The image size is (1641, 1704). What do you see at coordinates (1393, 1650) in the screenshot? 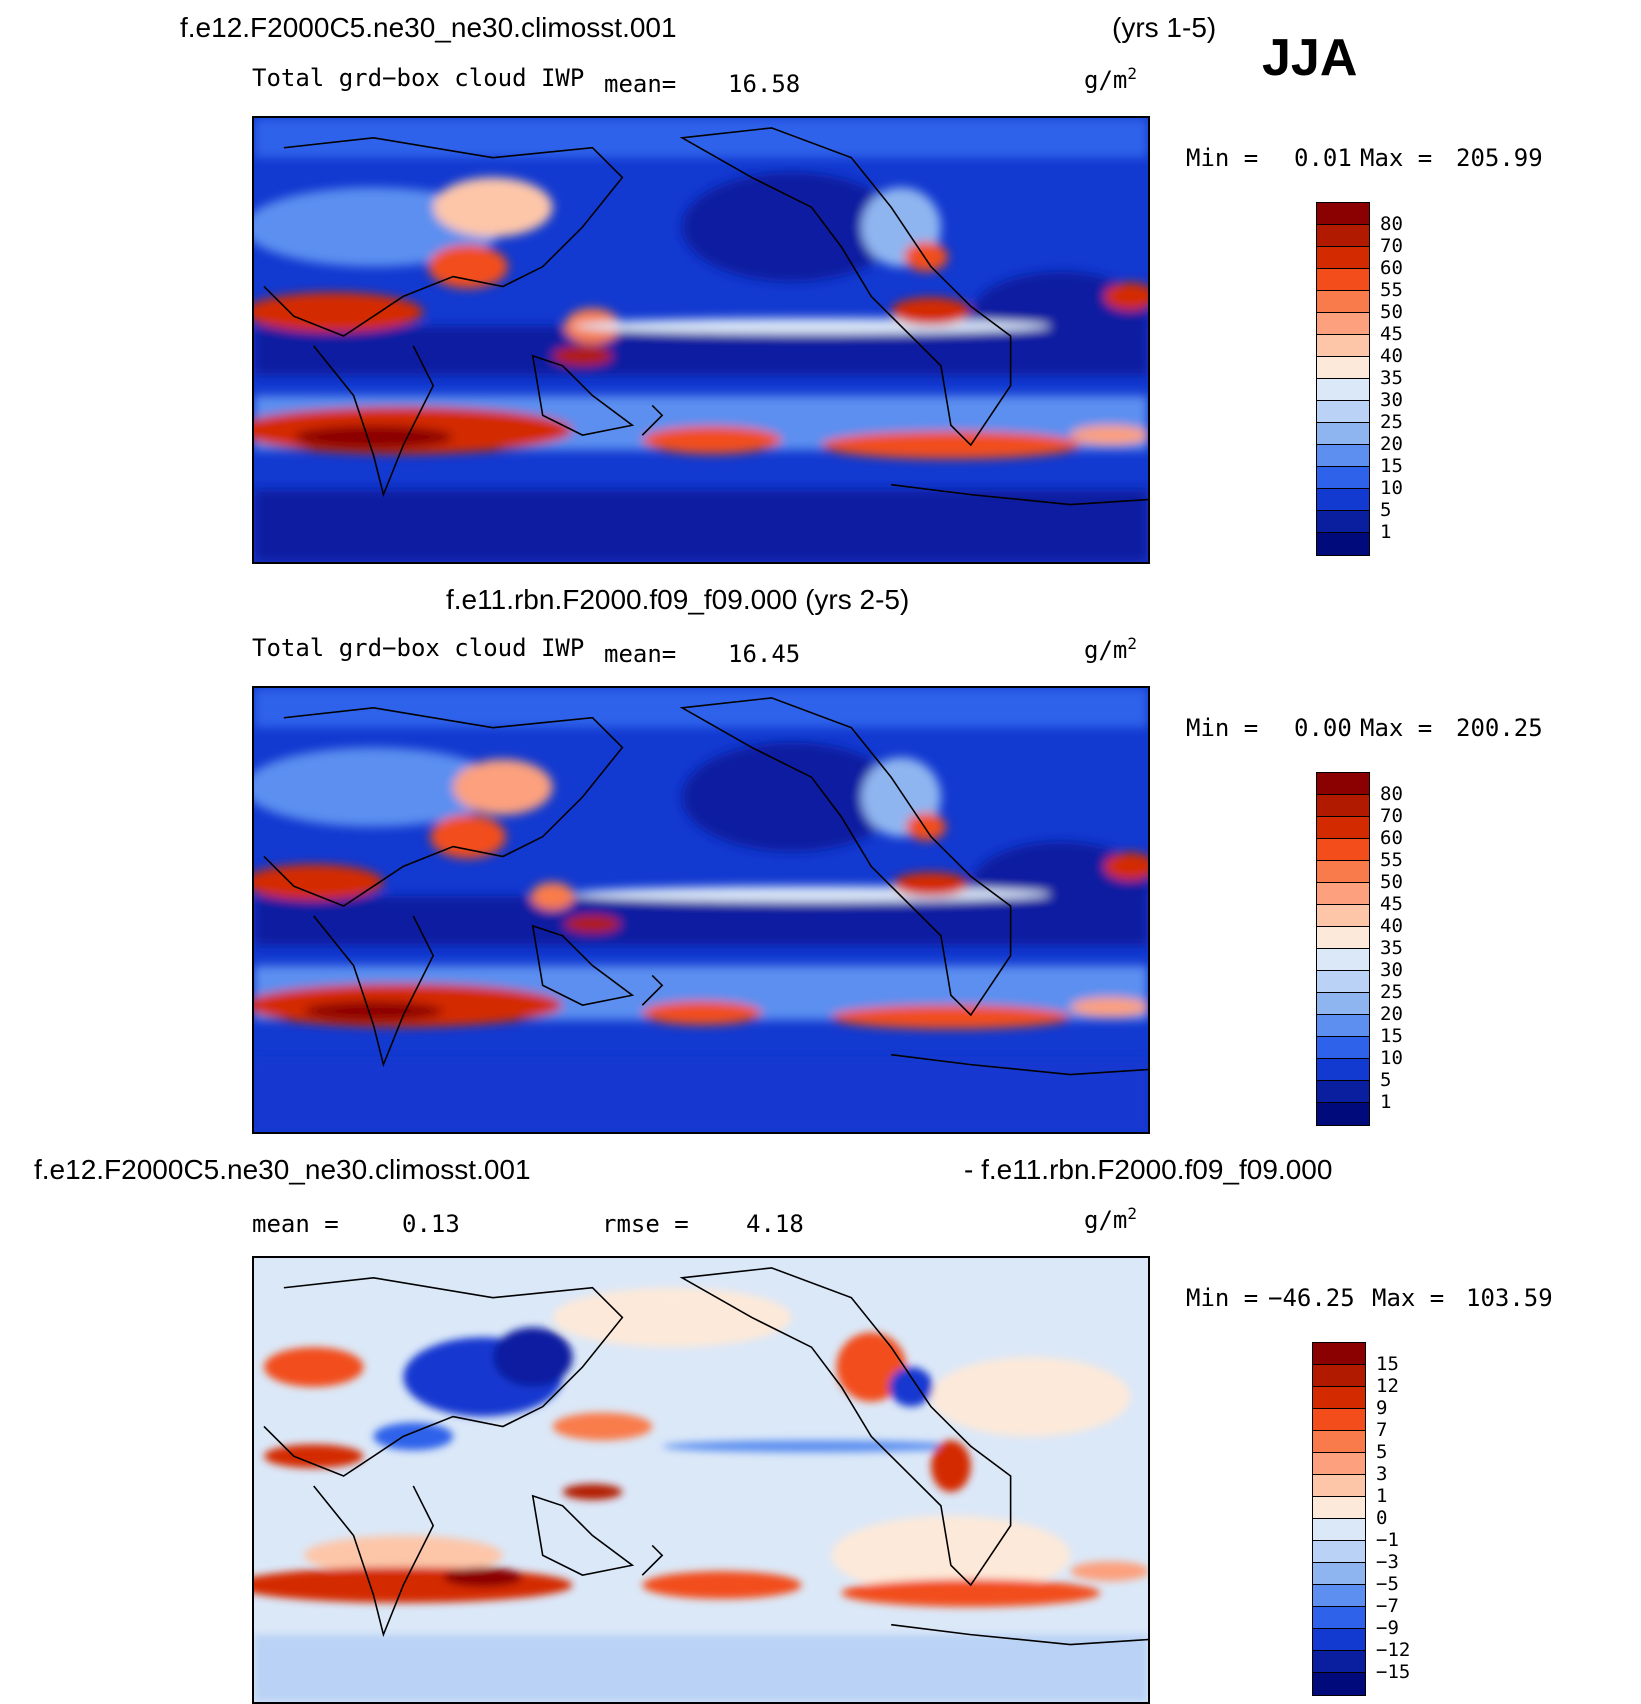
I see `panel3-legend-label: −12` at bounding box center [1393, 1650].